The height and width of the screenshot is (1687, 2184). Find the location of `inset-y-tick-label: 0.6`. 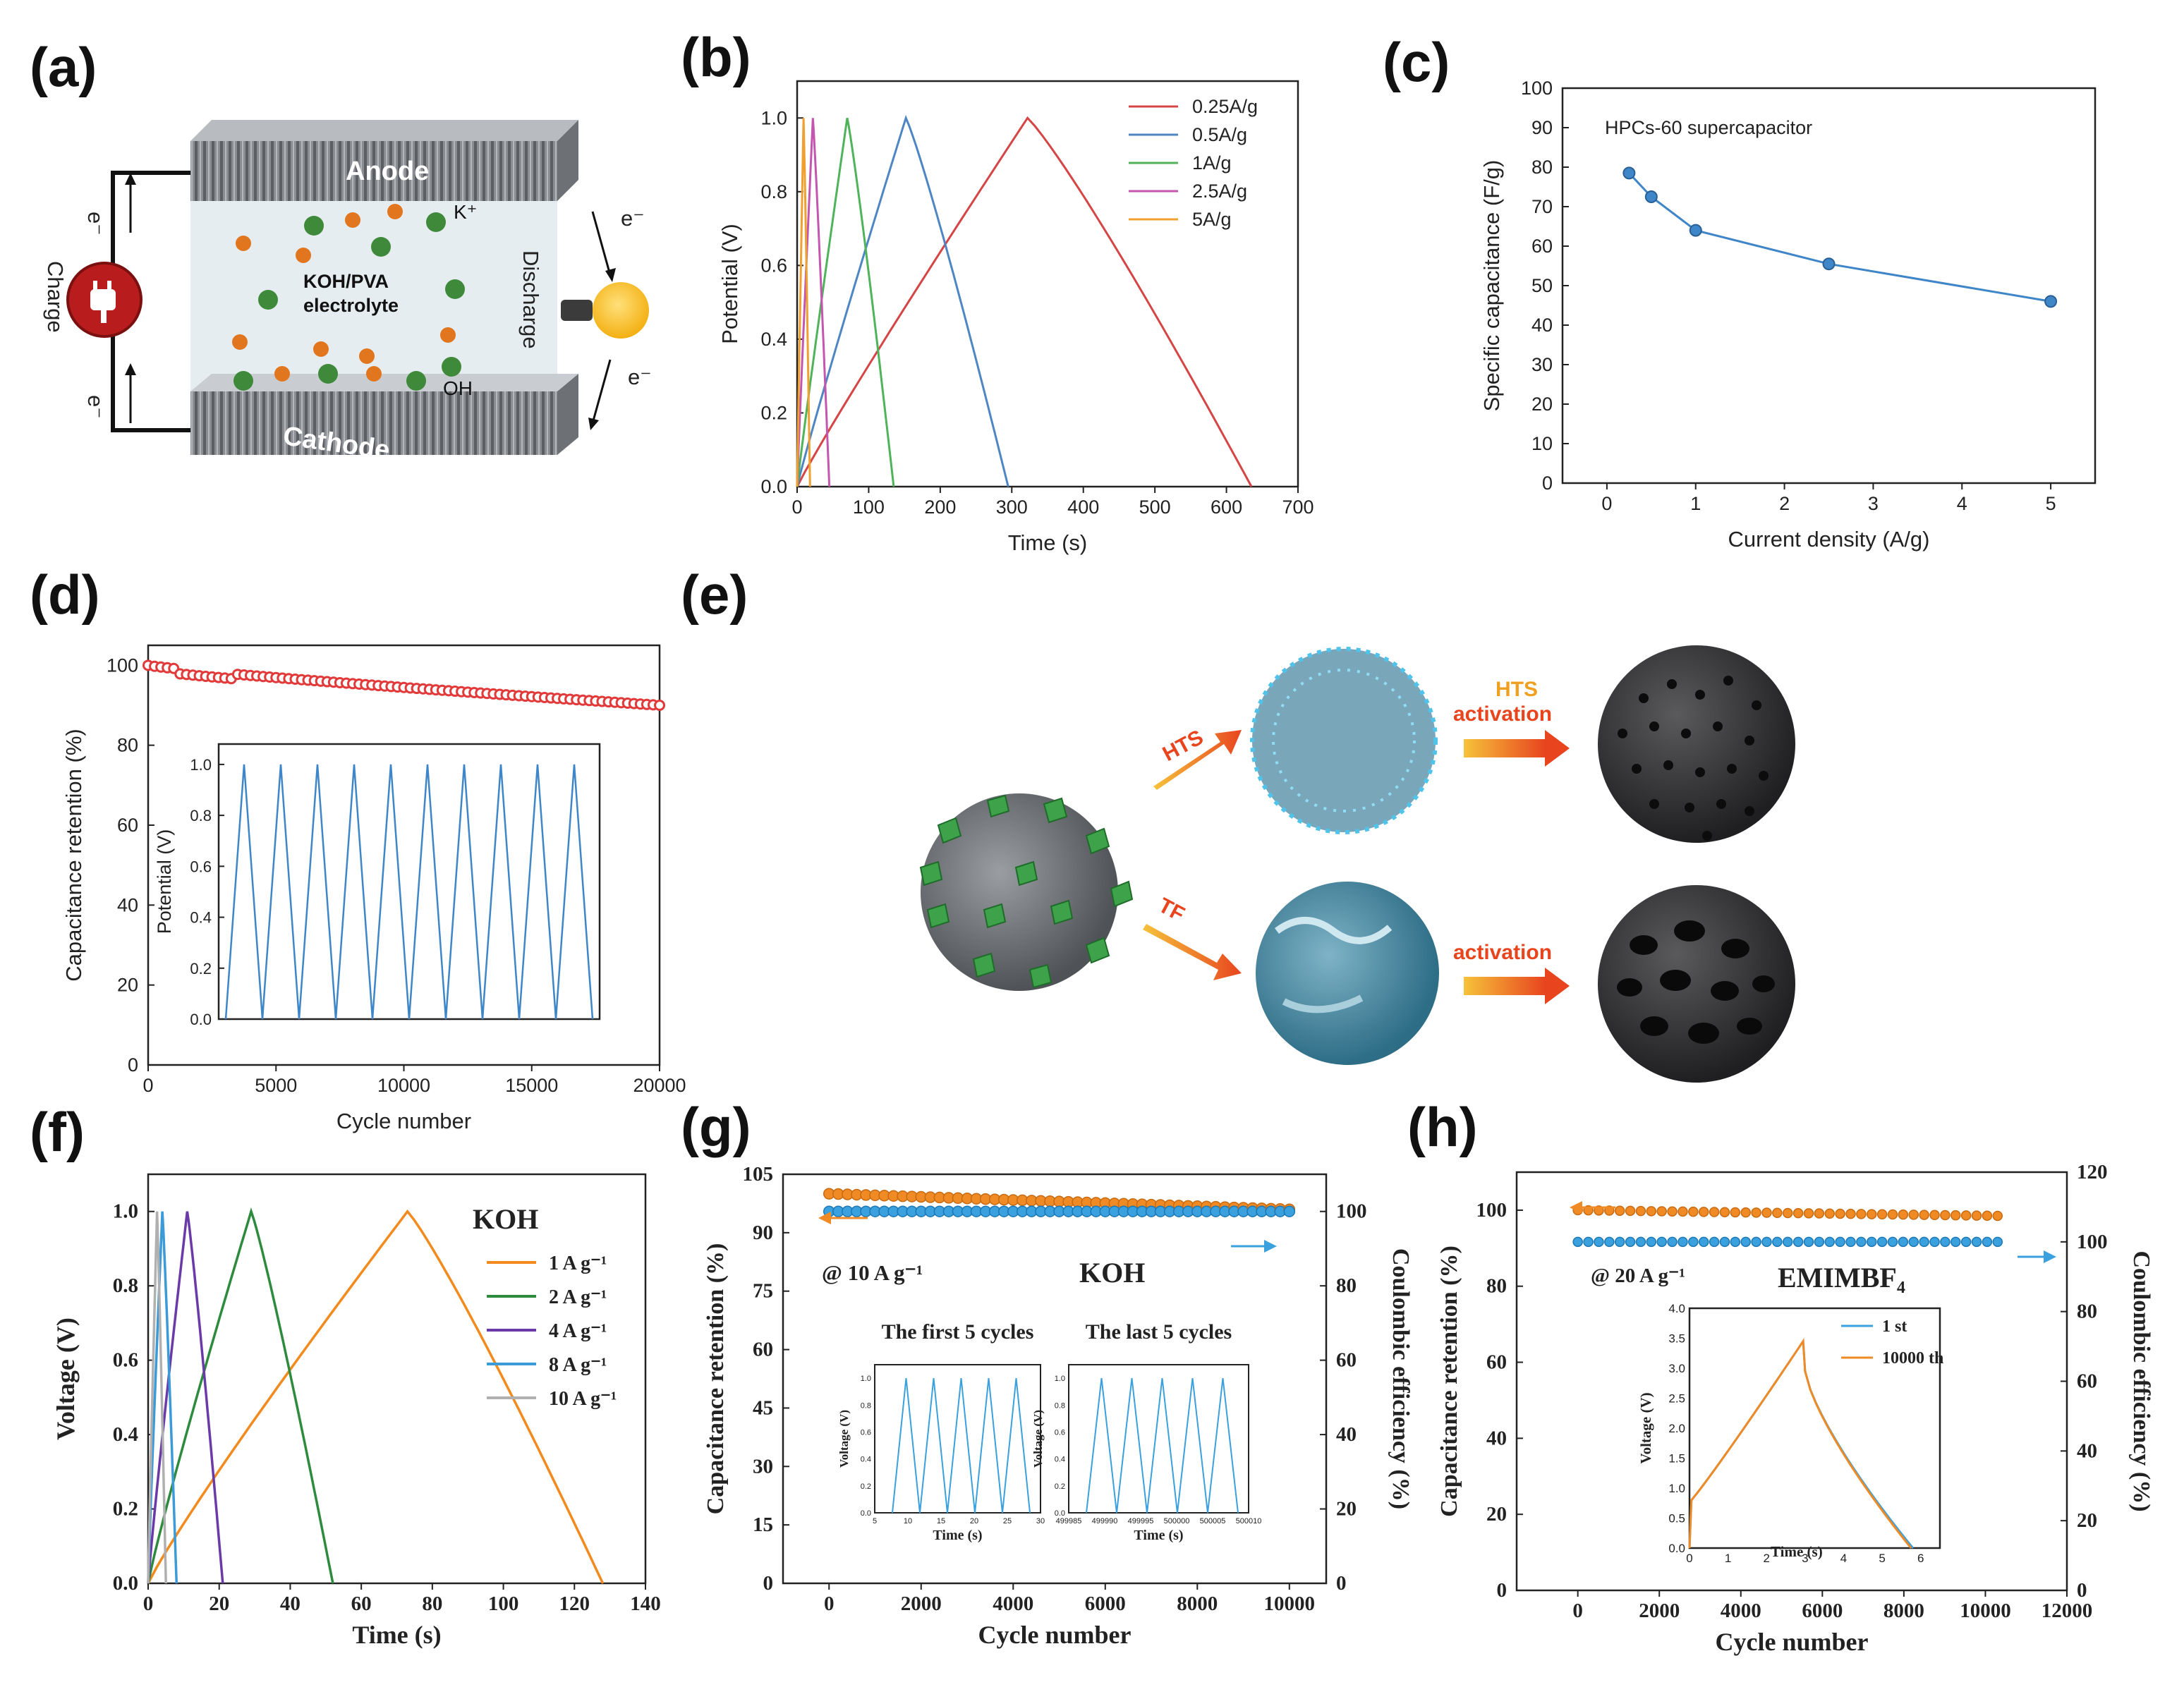

inset-y-tick-label: 0.6 is located at coordinates (201, 866).